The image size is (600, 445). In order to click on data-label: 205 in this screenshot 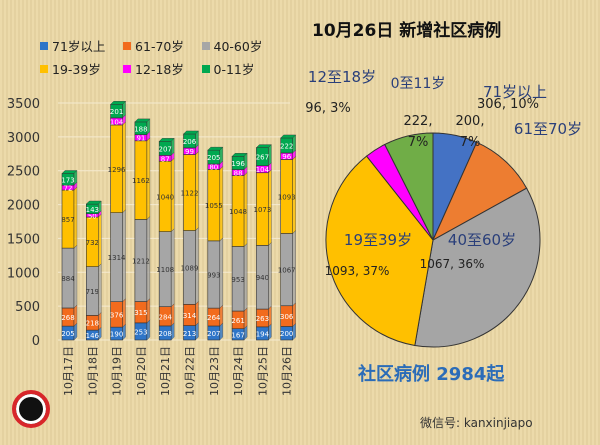, I will do `click(213, 158)`.